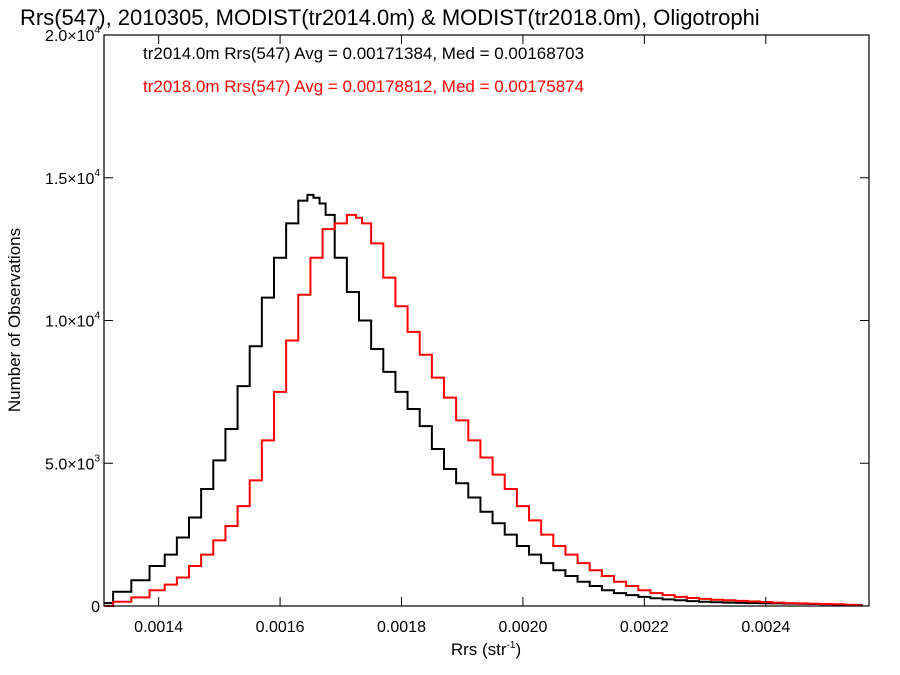 The width and height of the screenshot is (900, 675). Describe the element at coordinates (765, 627) in the screenshot. I see `x-tick-label: 0.0024` at that location.